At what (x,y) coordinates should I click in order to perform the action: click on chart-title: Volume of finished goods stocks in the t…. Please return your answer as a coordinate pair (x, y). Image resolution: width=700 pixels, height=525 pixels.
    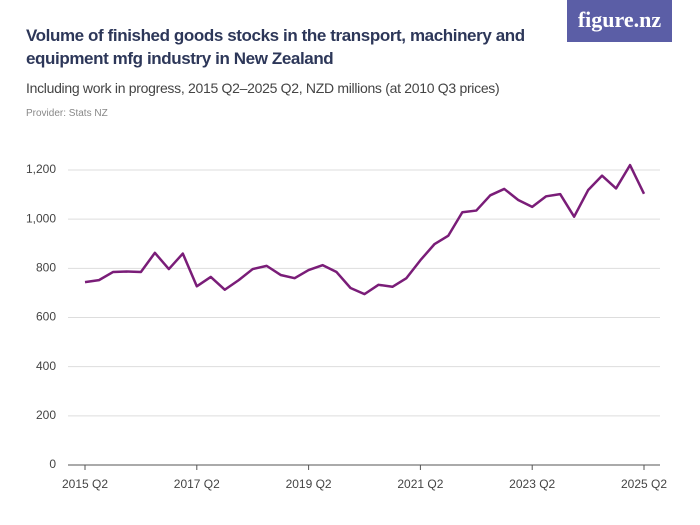
    Looking at the image, I should click on (275, 47).